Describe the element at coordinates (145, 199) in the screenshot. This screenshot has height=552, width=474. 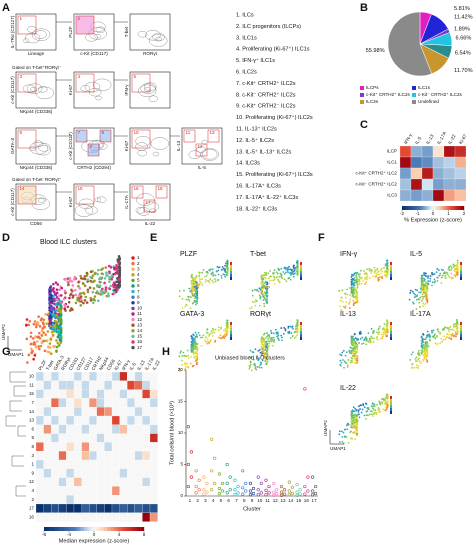
I see `contour` at that location.